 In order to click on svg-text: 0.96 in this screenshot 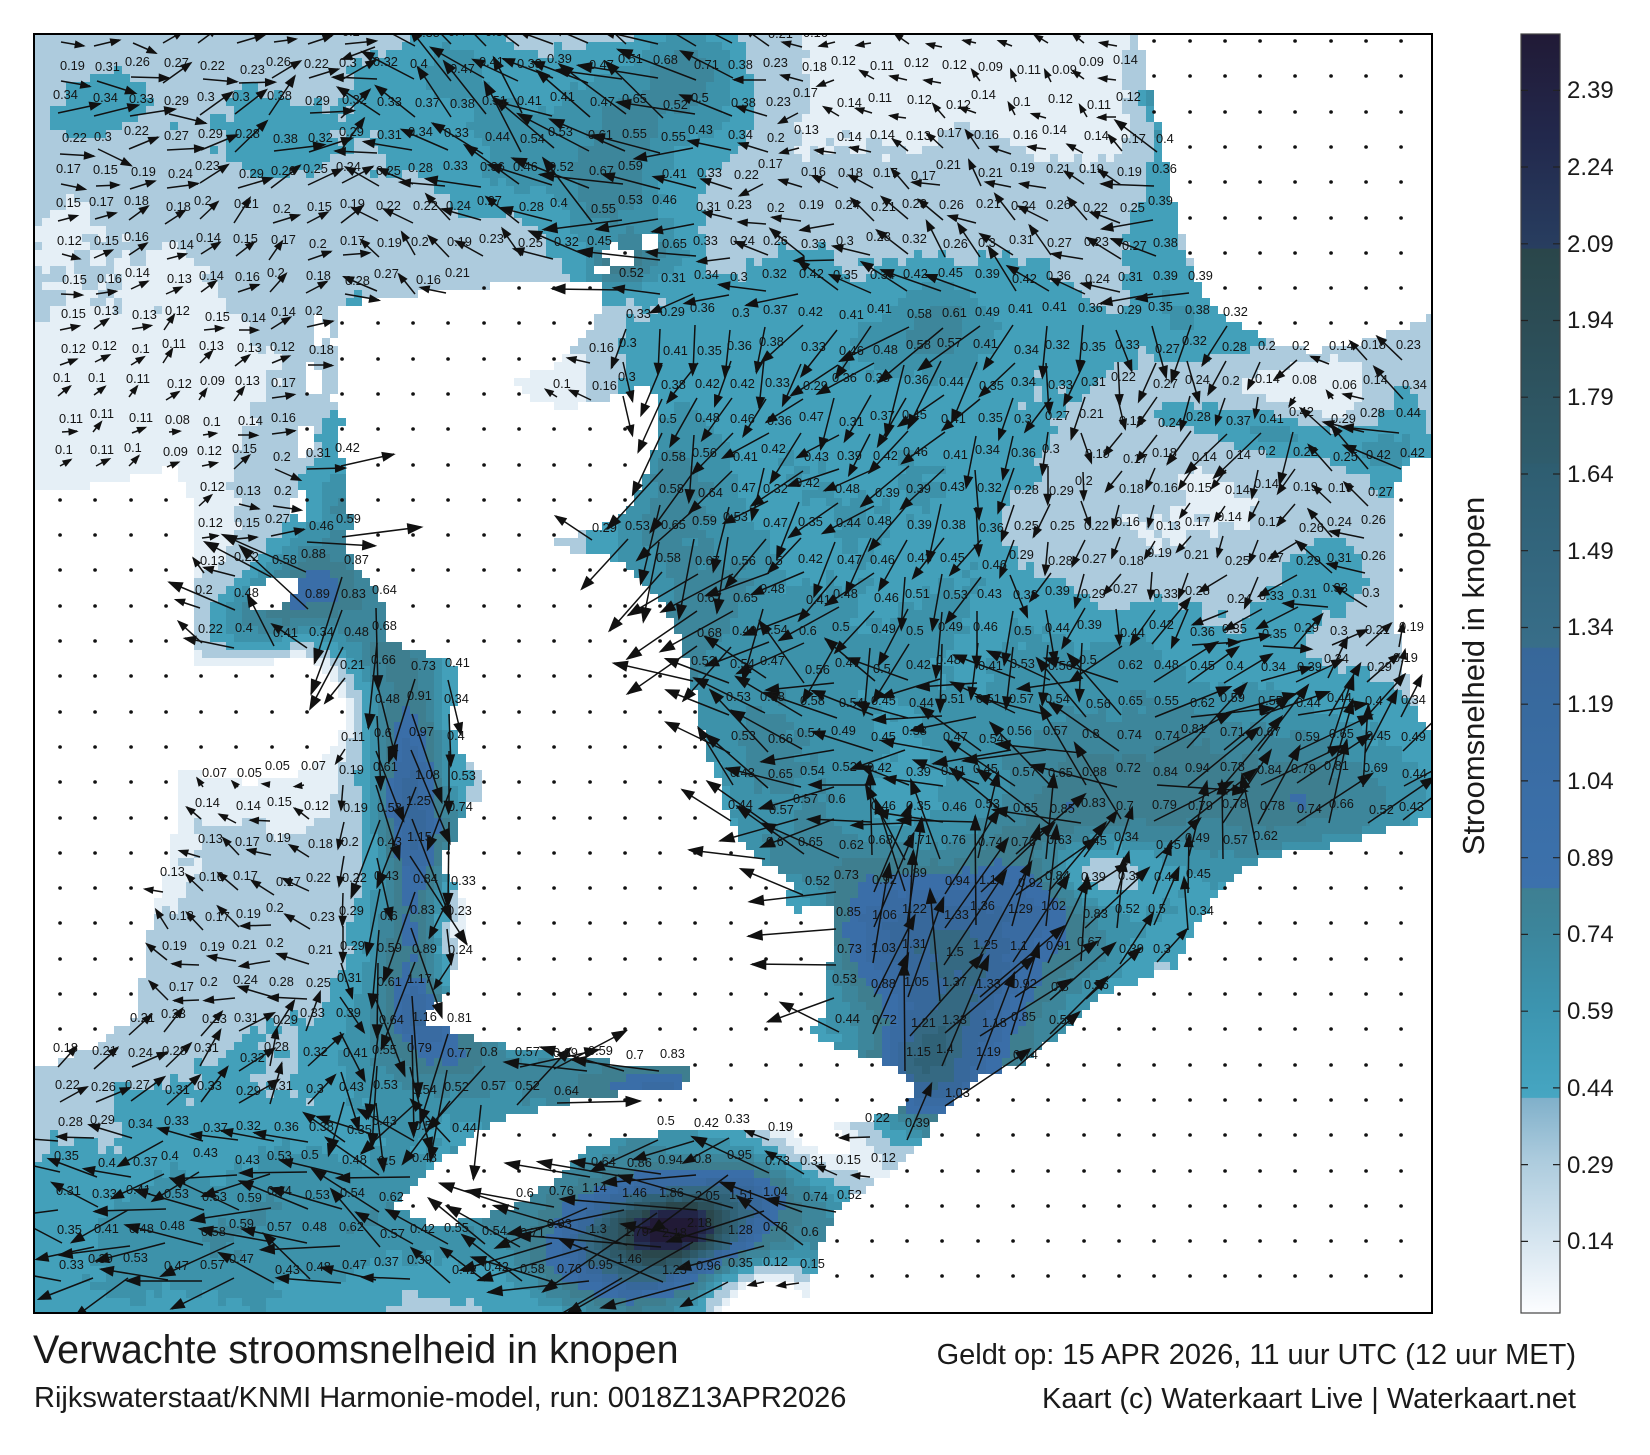, I will do `click(708, 1265)`.